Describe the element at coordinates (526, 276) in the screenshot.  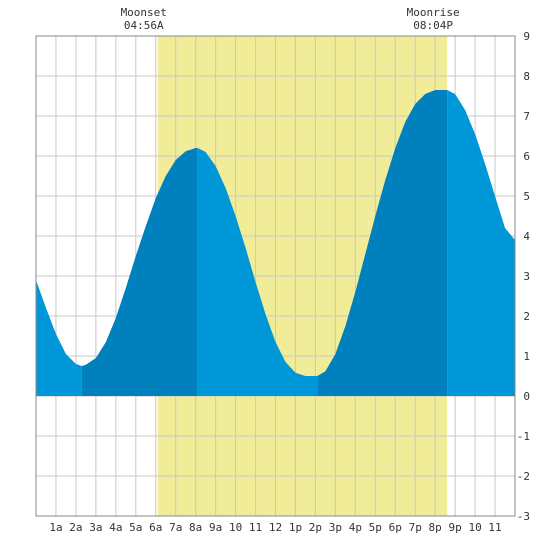
I see `y-tick-label: 3` at that location.